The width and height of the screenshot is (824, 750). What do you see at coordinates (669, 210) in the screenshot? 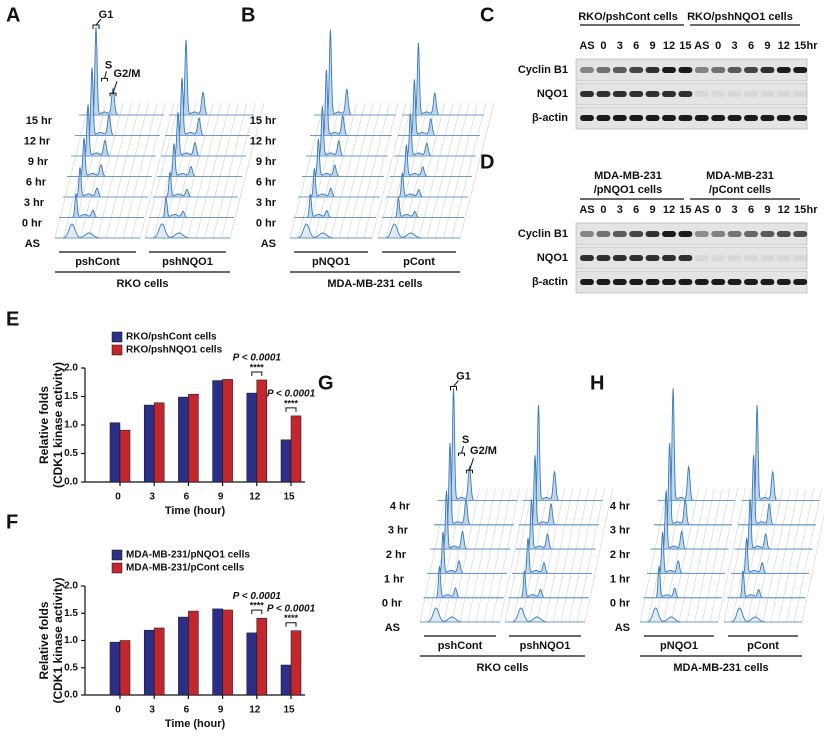
I see `label: 12` at bounding box center [669, 210].